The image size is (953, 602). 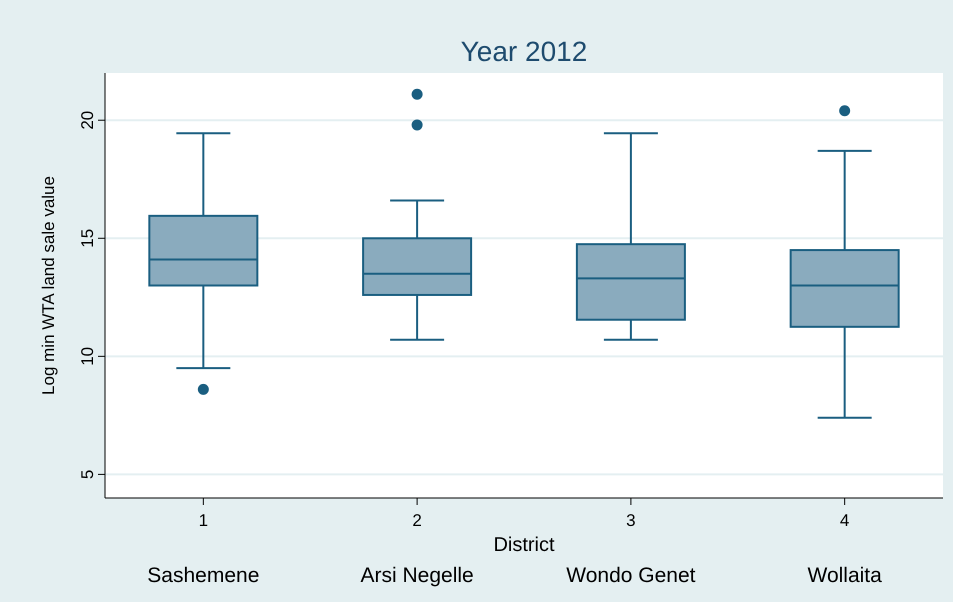 I want to click on chart-title: Year 2012, so click(x=524, y=51).